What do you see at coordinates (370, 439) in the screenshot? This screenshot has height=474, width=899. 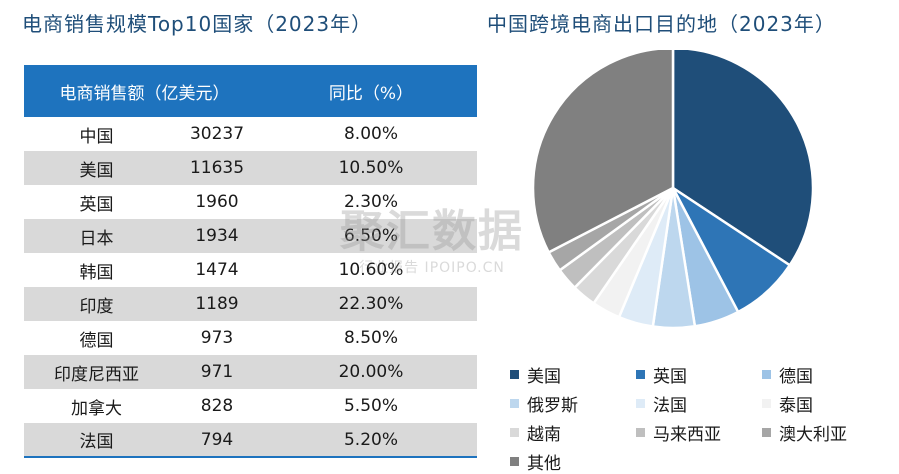 I see `cell-yoy: 5.20%` at bounding box center [370, 439].